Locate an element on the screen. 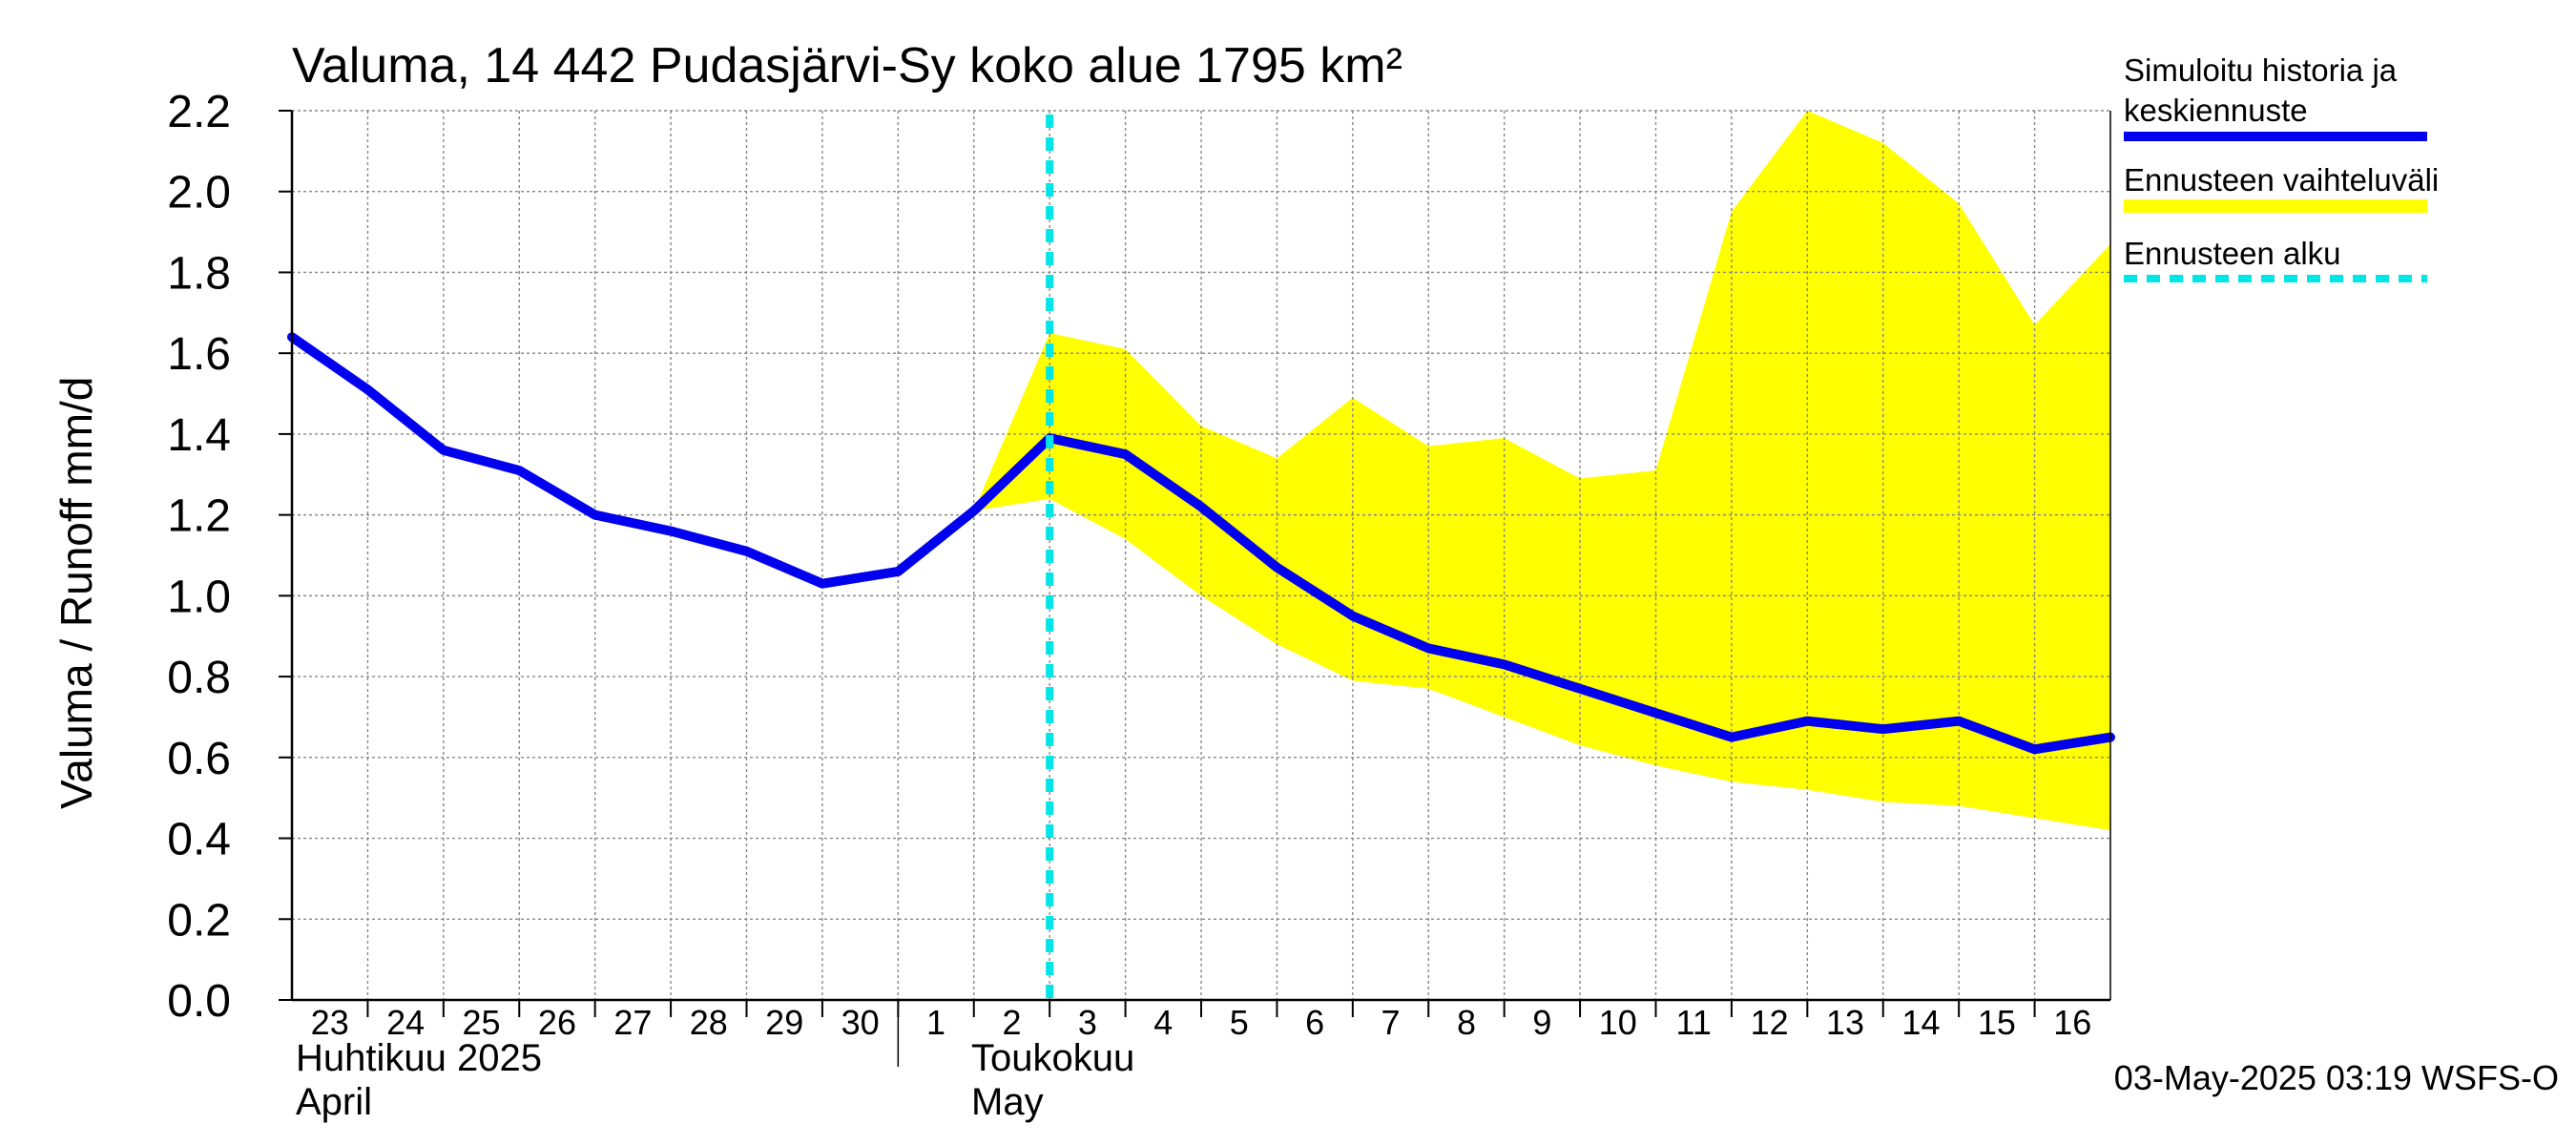 The width and height of the screenshot is (2576, 1145). y-axis-label: Valuma / Runoff mm/d is located at coordinates (76, 593).